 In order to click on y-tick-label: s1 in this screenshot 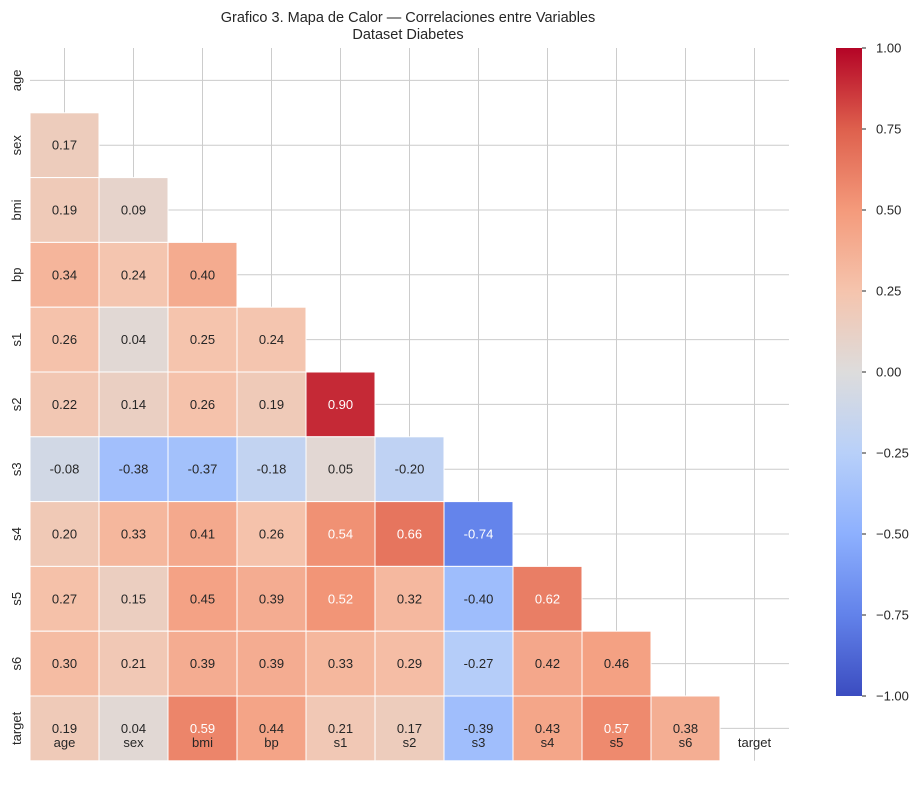, I will do `click(16, 340)`.